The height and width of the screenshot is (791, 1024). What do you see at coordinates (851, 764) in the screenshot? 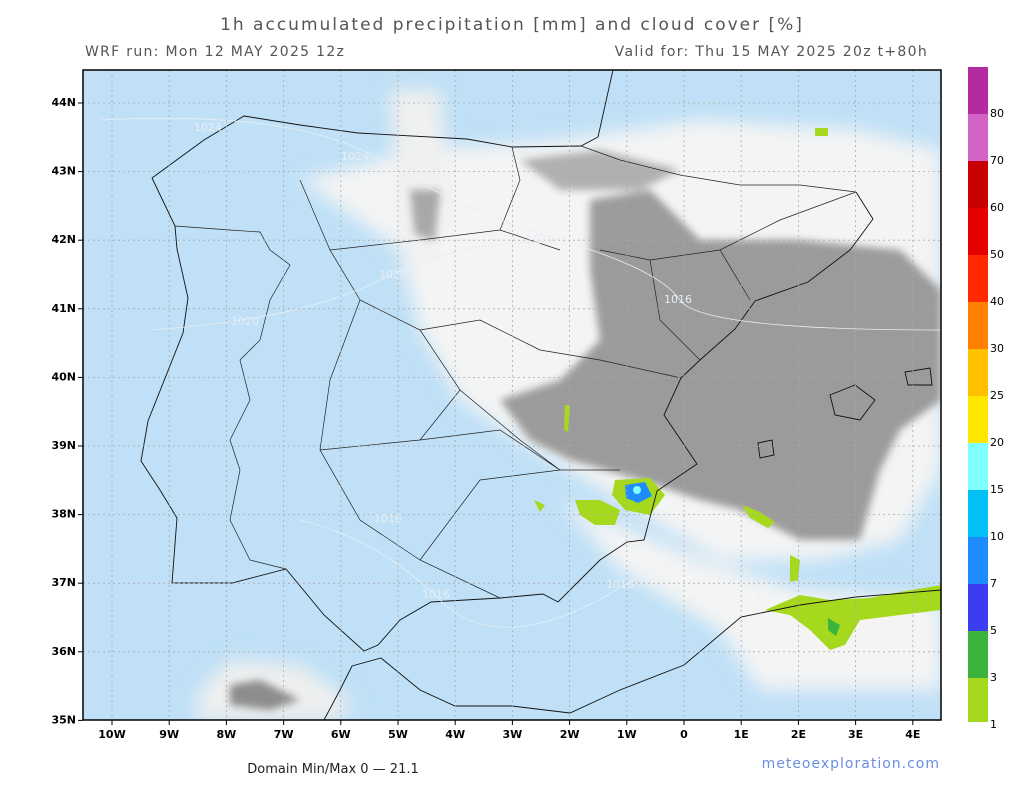
I see `credit: meteoexploration.com` at bounding box center [851, 764].